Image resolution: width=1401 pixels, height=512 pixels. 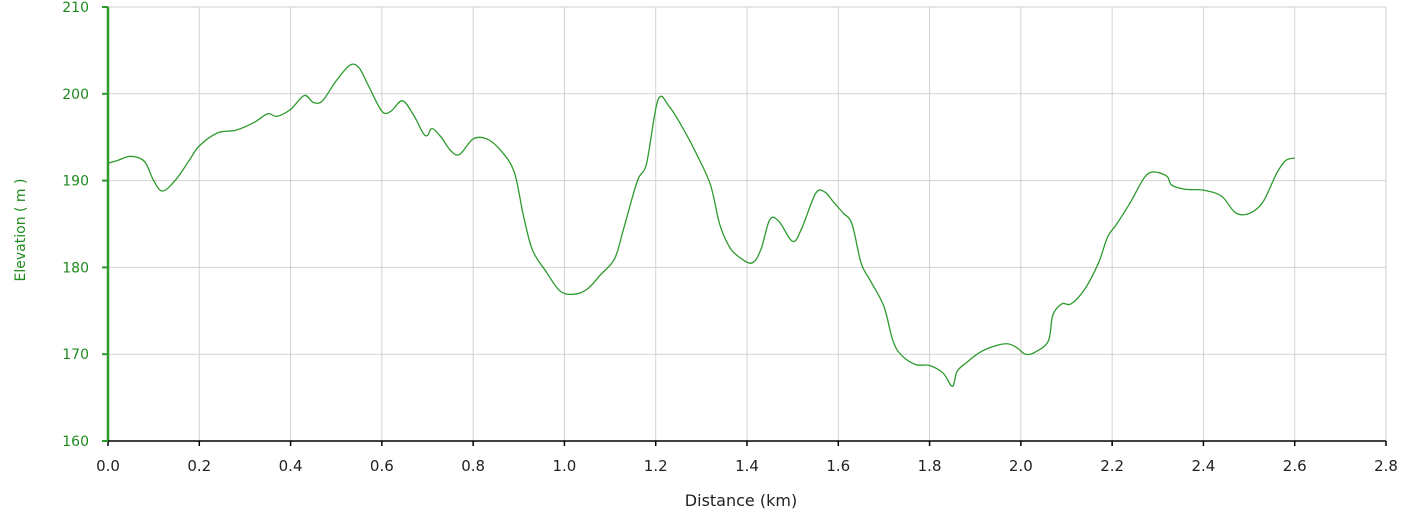 I want to click on x-tick-label: 2.6, so click(x=1295, y=466).